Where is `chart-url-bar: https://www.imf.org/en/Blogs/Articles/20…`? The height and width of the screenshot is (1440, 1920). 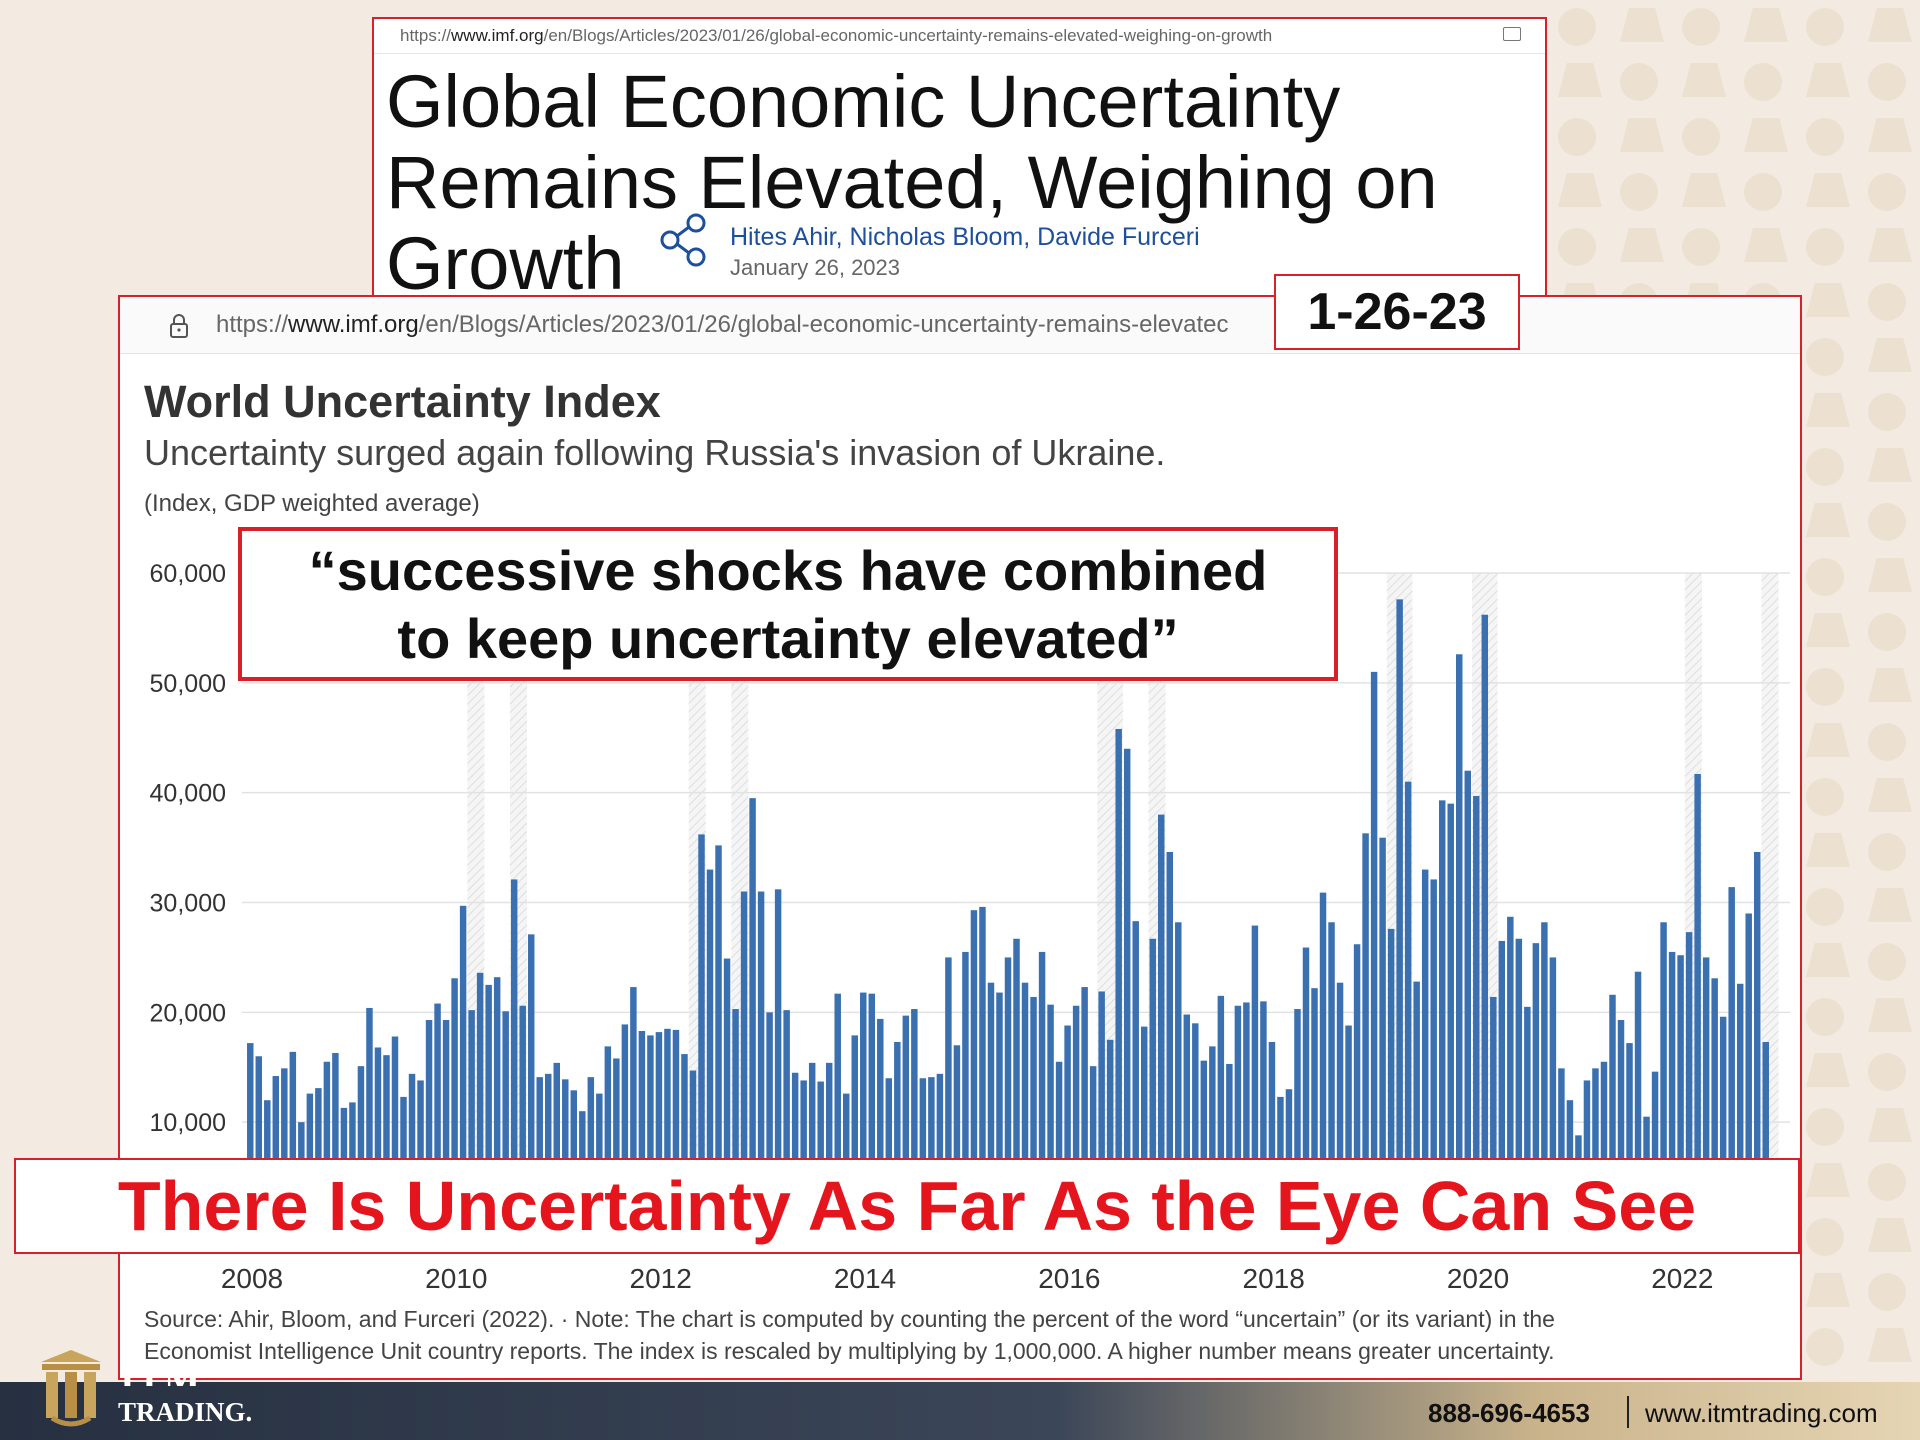
chart-url-bar: https://www.imf.org/en/Blogs/Articles/20… is located at coordinates (960, 325).